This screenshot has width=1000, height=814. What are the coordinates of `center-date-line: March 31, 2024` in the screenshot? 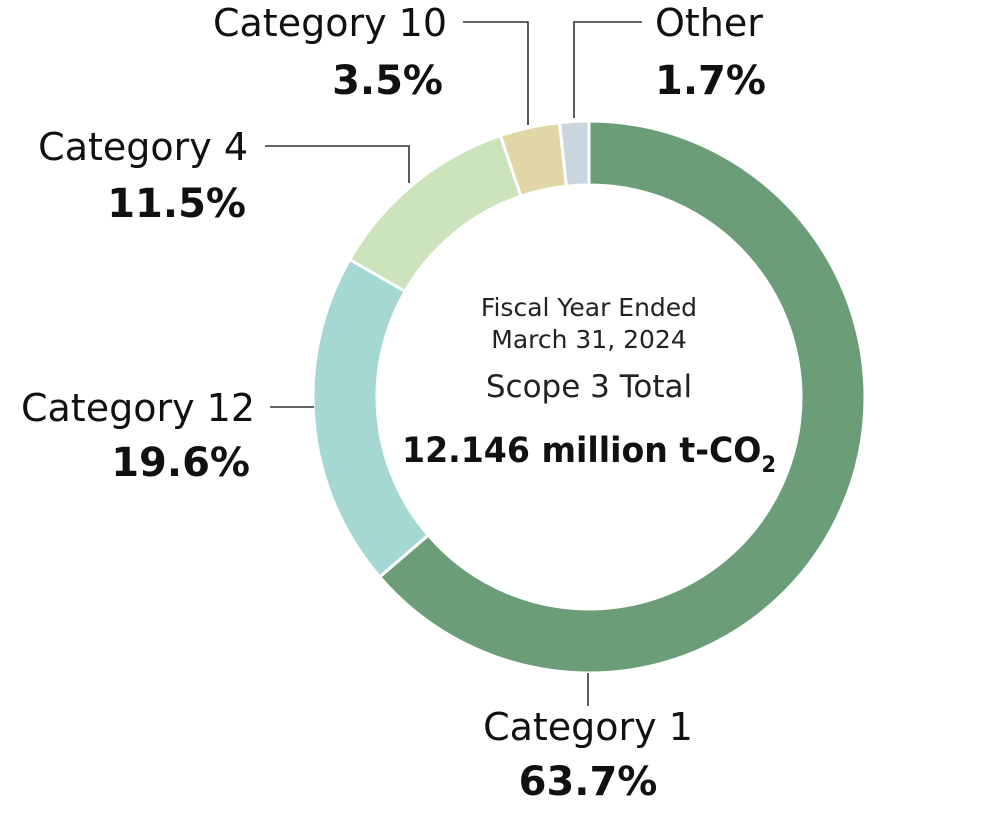 It's located at (588, 339).